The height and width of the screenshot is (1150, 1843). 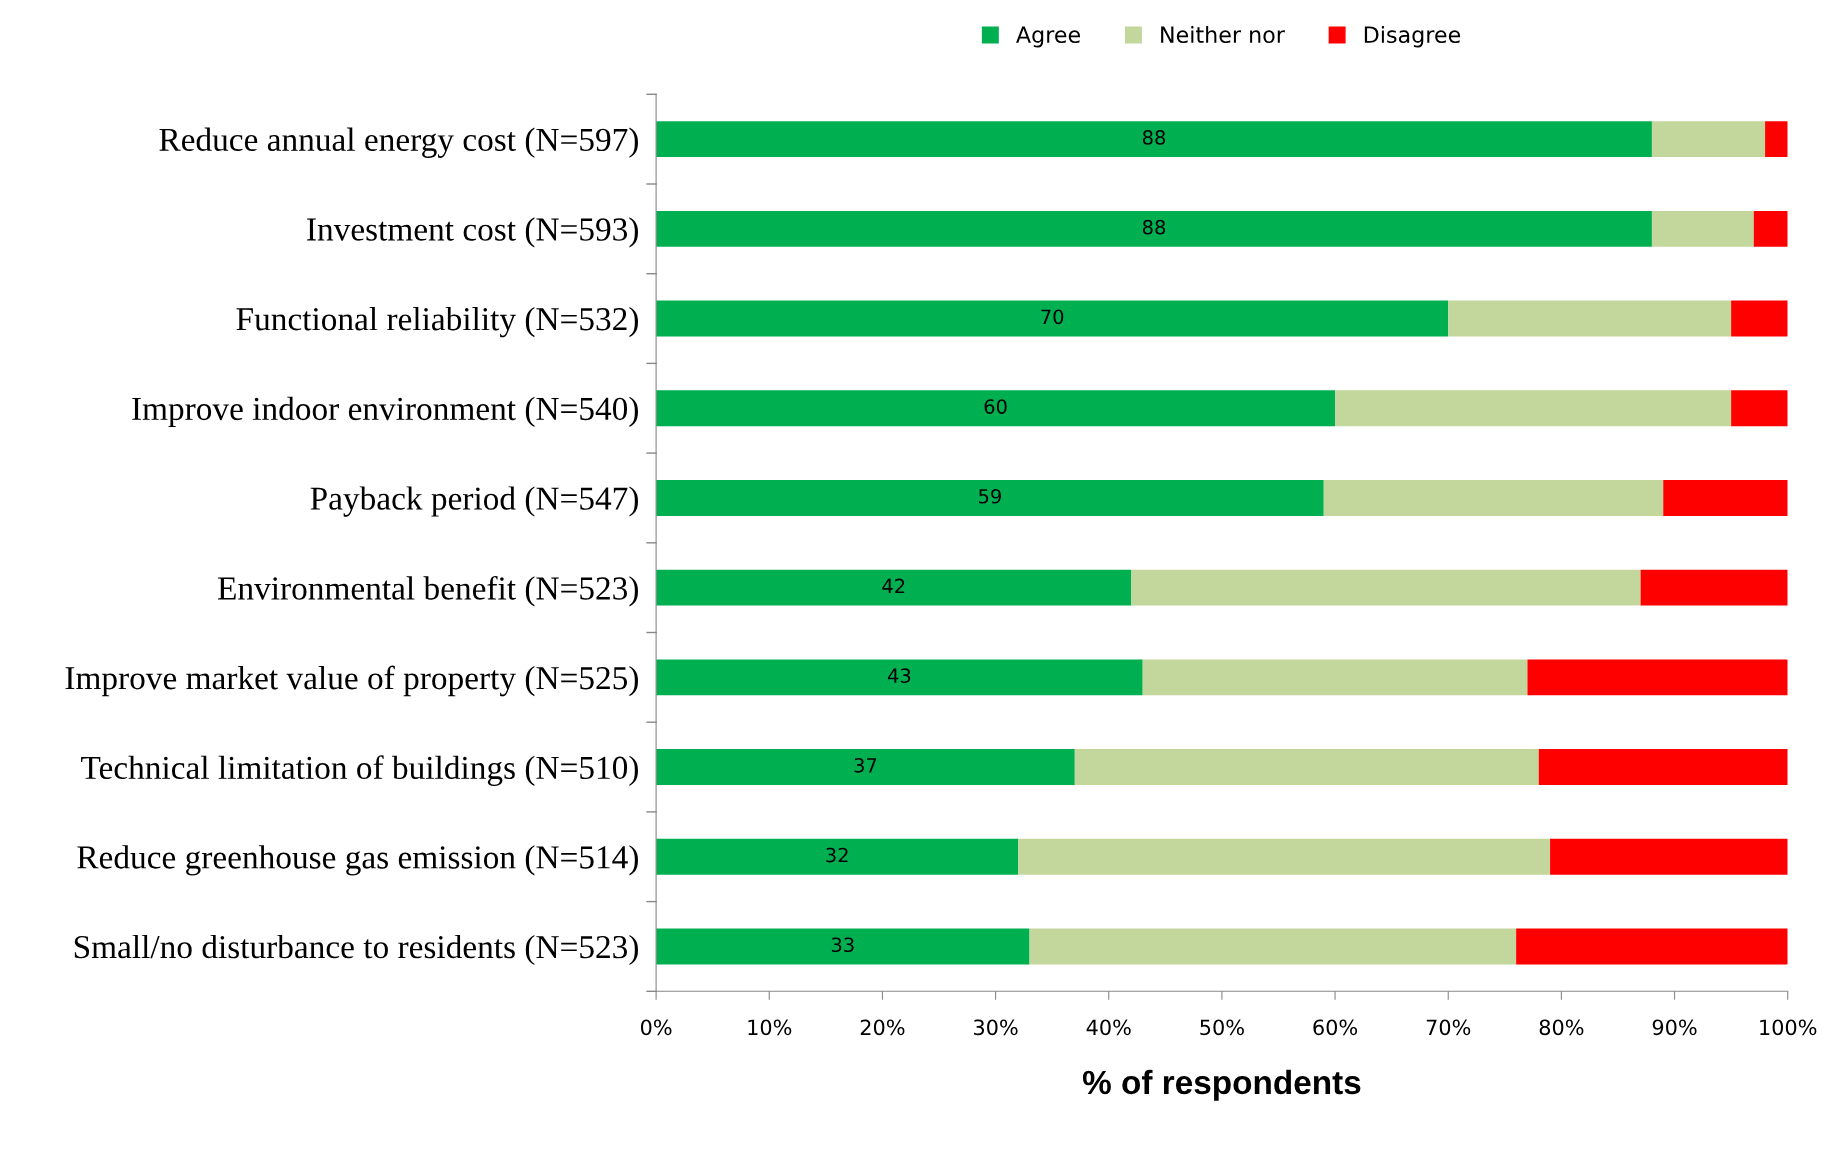 What do you see at coordinates (1222, 1027) in the screenshot?
I see `x-tick-label: 50%` at bounding box center [1222, 1027].